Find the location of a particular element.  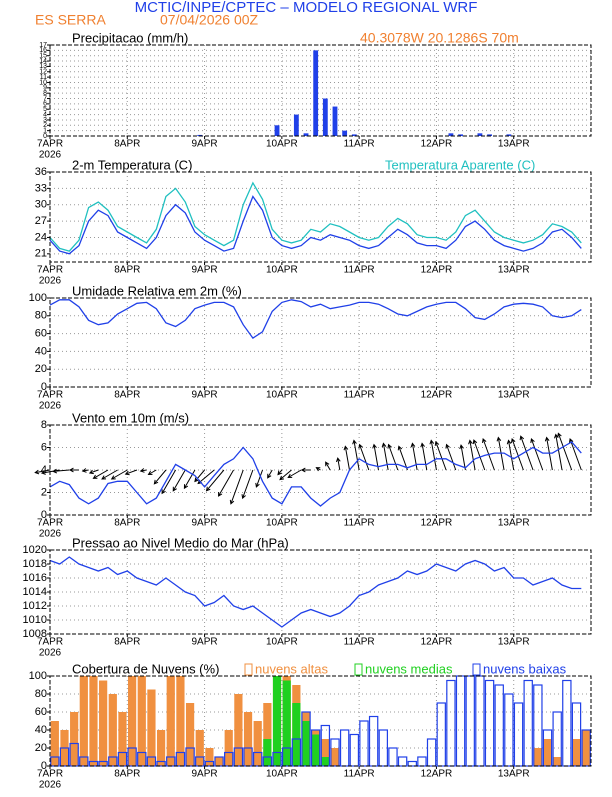

y-tick-label: 100 is located at coordinates (38, 298).